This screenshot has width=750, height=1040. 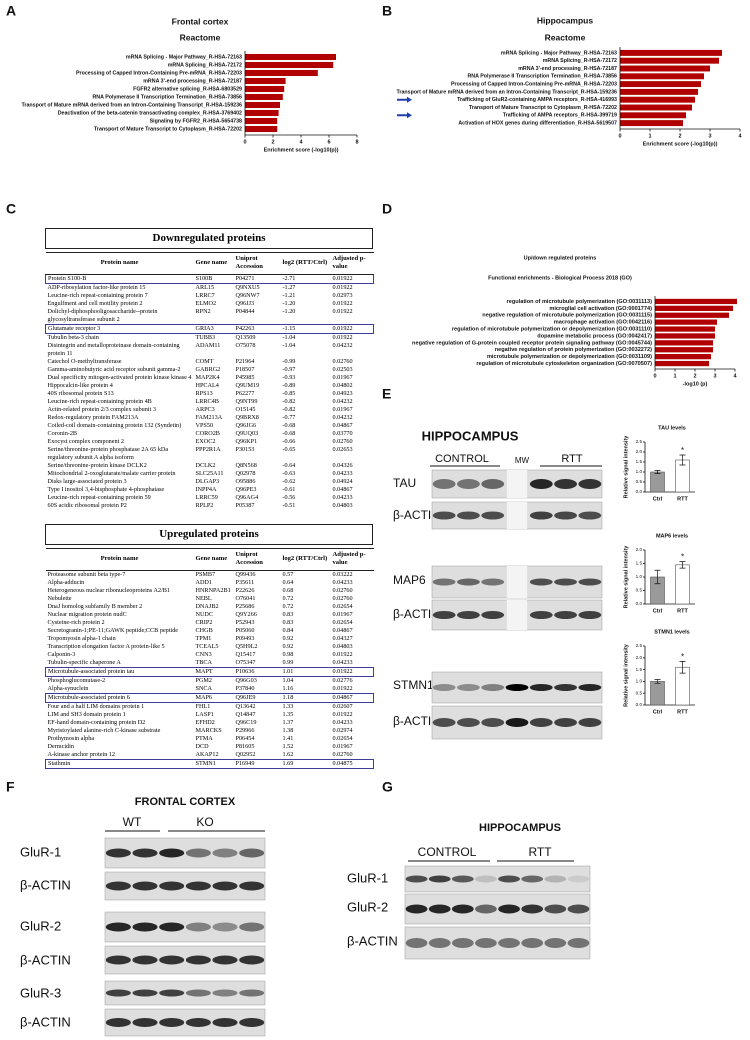 I want to click on table-cell: 0.04232, so click(x=342, y=401).